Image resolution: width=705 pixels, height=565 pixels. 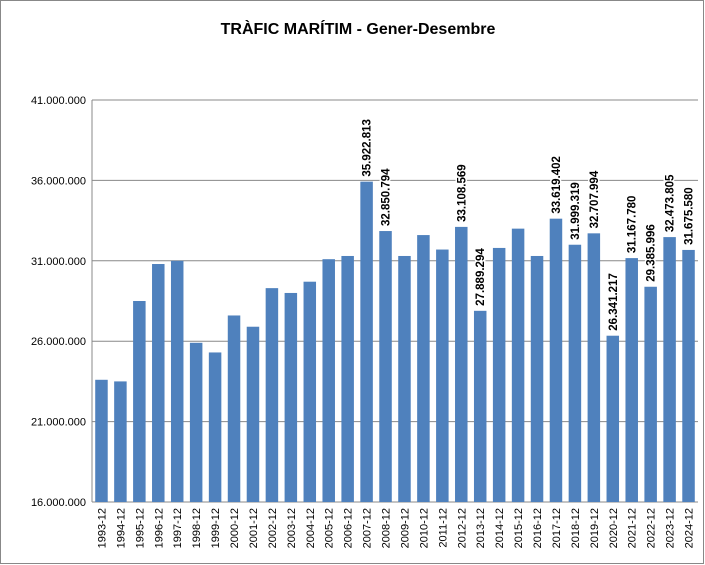 What do you see at coordinates (690, 528) in the screenshot?
I see `x-tick-label: 2024-12` at bounding box center [690, 528].